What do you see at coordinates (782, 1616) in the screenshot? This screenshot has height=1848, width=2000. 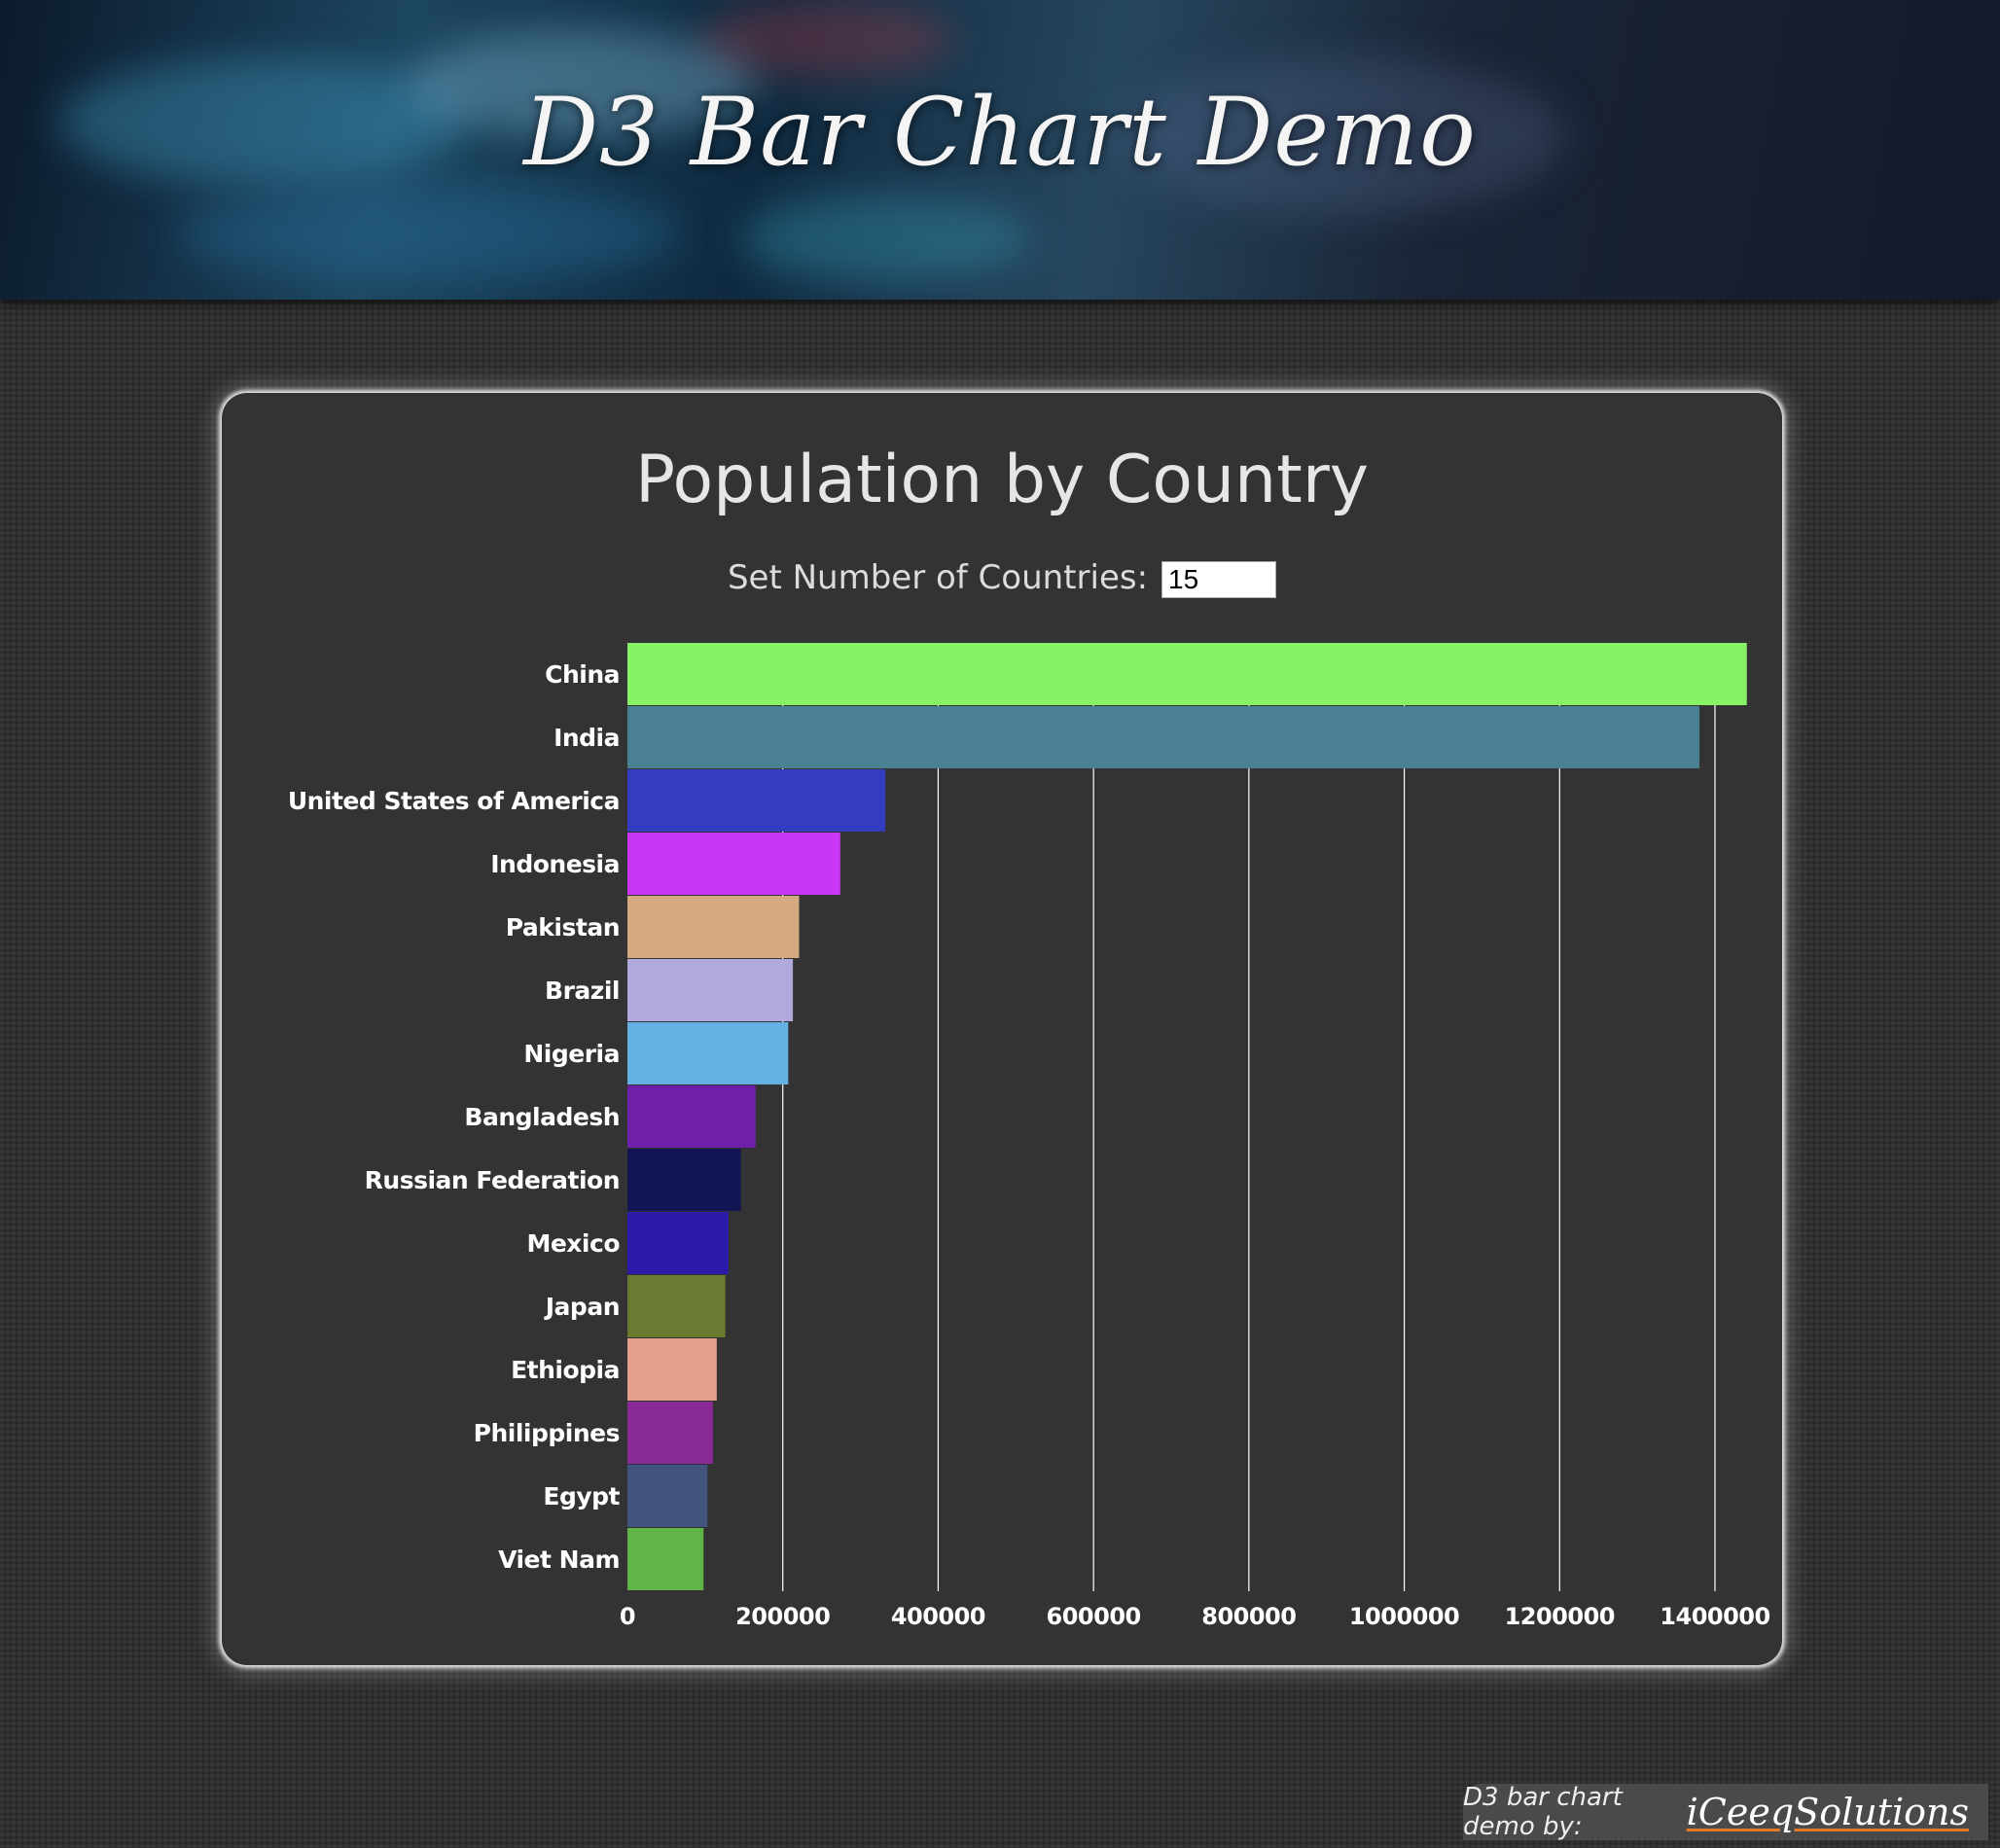 I see `x-tick-label: 200000` at bounding box center [782, 1616].